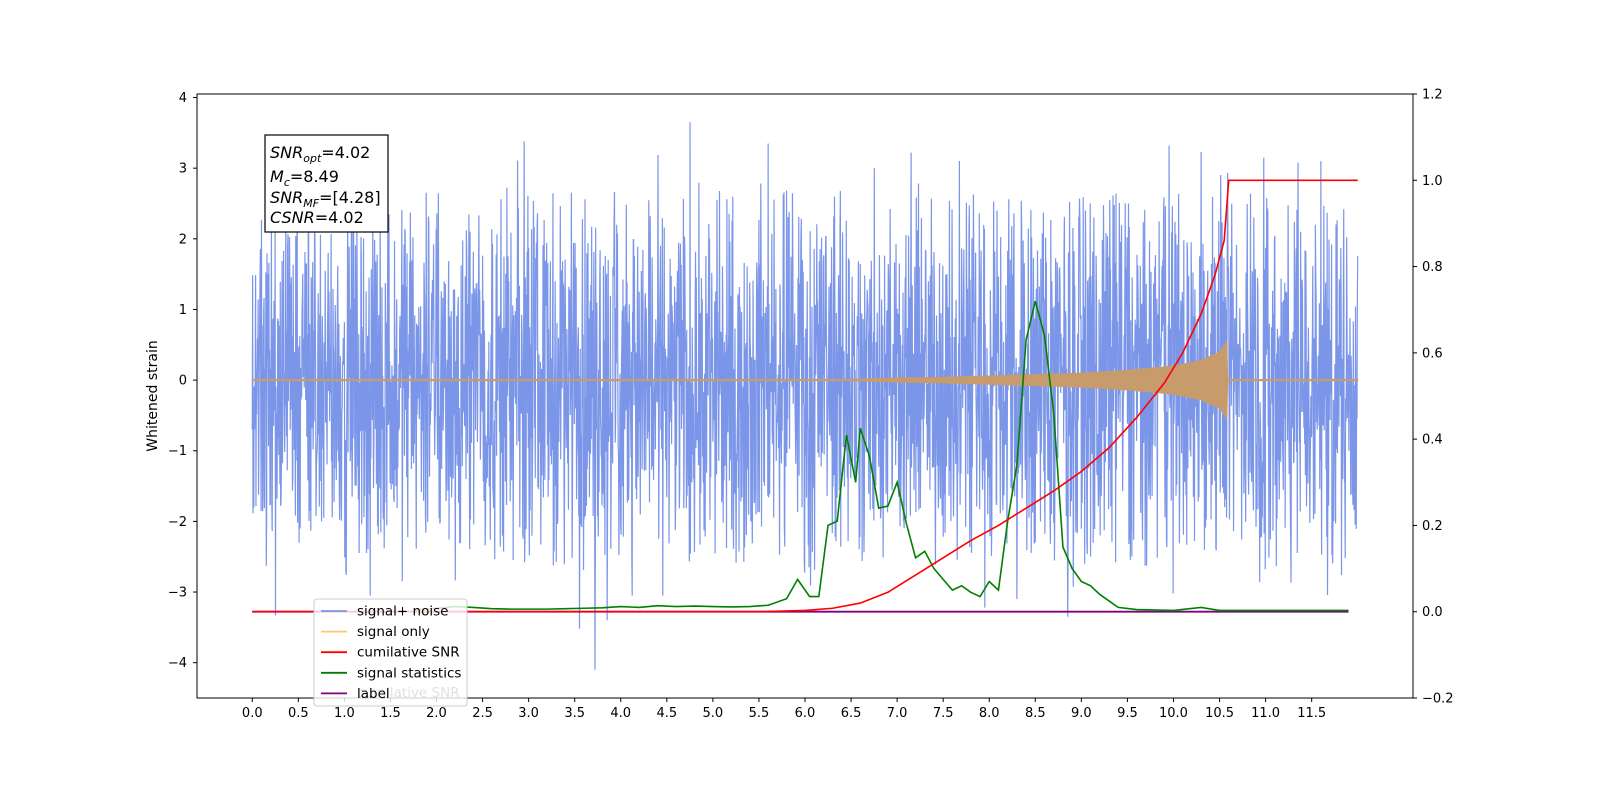 This screenshot has height=800, width=1600. I want to click on legend-label: cumilative SNR, so click(408, 653).